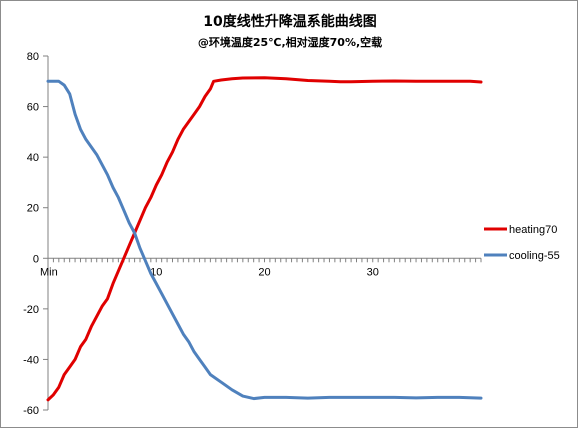 This screenshot has height=430, width=580. What do you see at coordinates (36, 259) in the screenshot?
I see `y-tick-label: 0` at bounding box center [36, 259].